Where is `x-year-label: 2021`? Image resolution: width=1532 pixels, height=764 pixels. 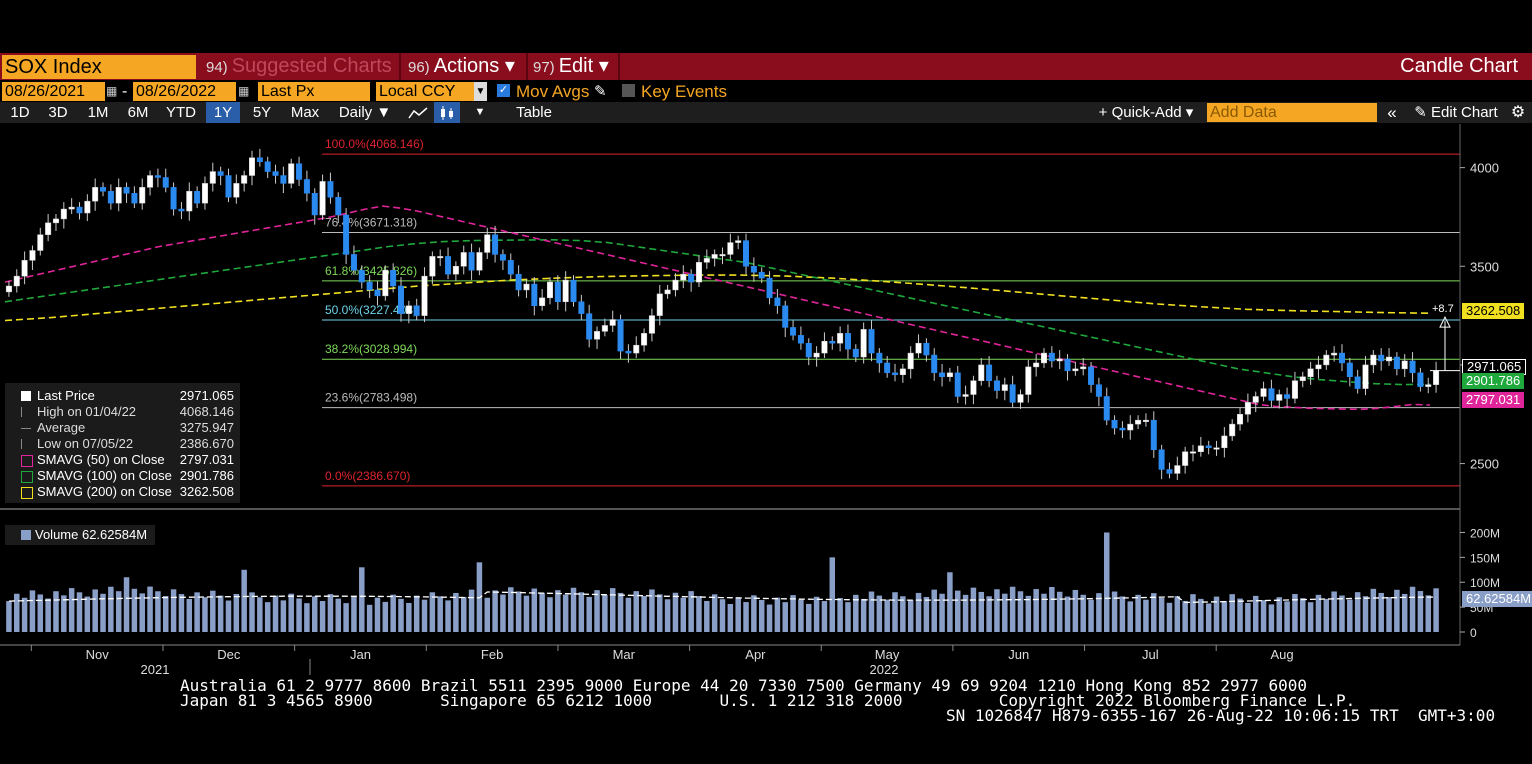 x-year-label: 2021 is located at coordinates (155, 669).